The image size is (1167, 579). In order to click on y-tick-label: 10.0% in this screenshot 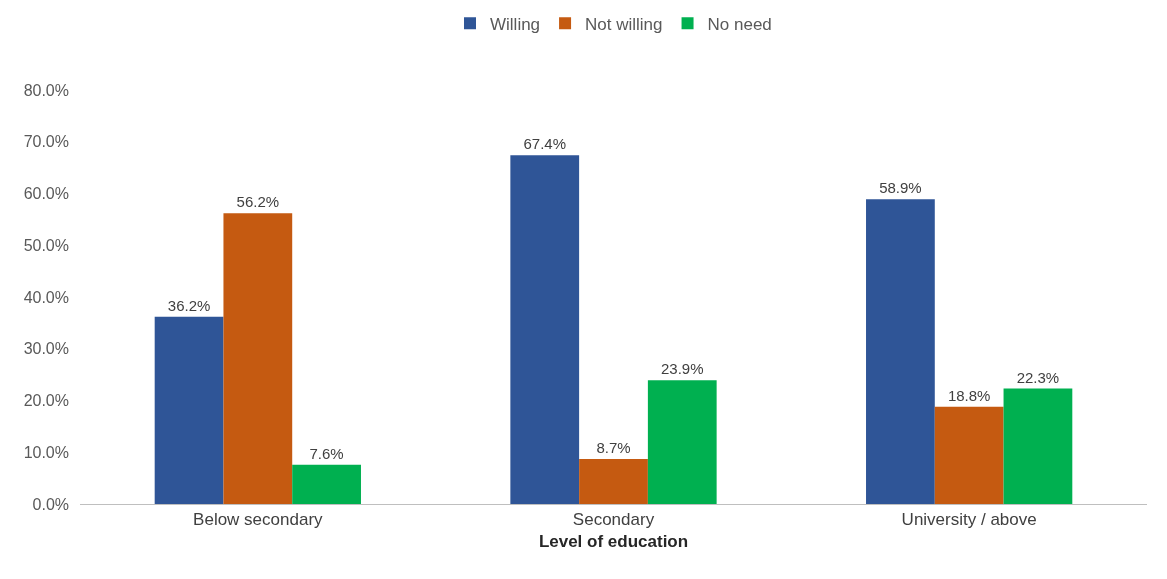, I will do `click(46, 452)`.